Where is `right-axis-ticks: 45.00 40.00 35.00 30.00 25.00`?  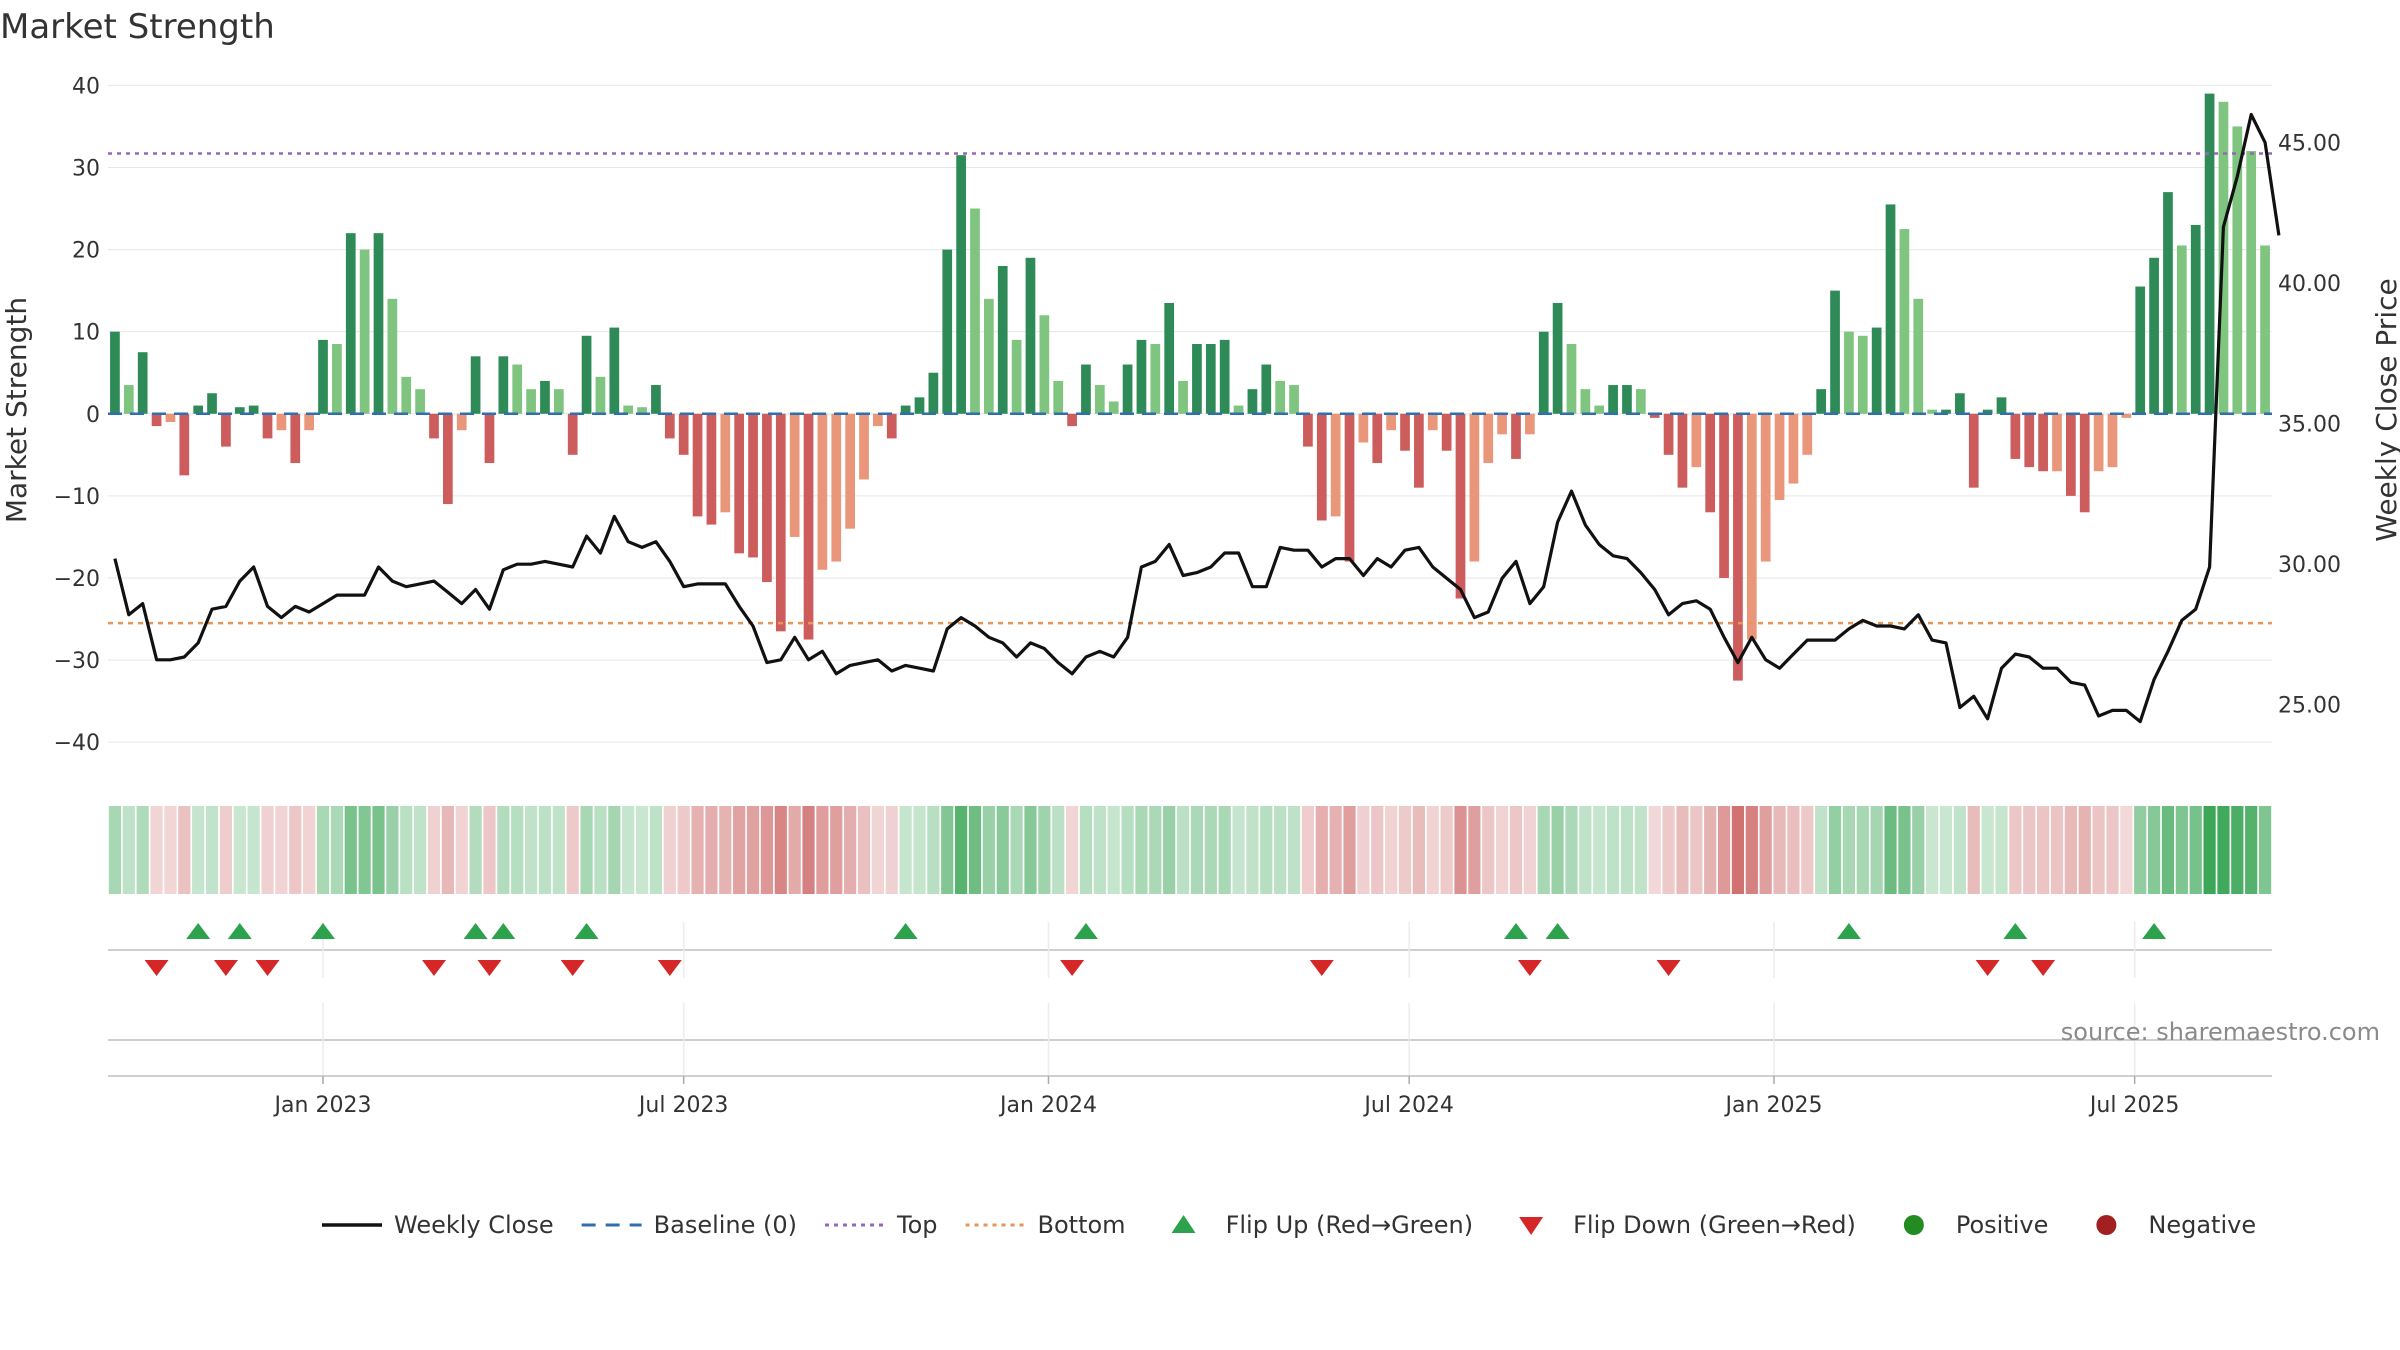 right-axis-ticks: 45.00 40.00 35.00 30.00 25.00 is located at coordinates (2309, 425).